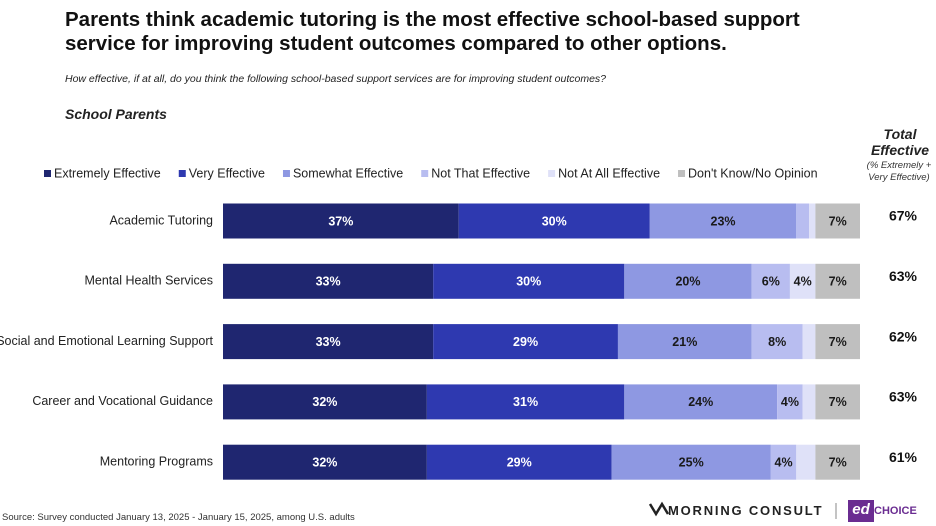 The height and width of the screenshot is (526, 936). What do you see at coordinates (659, 509) in the screenshot?
I see `logo-mark` at bounding box center [659, 509].